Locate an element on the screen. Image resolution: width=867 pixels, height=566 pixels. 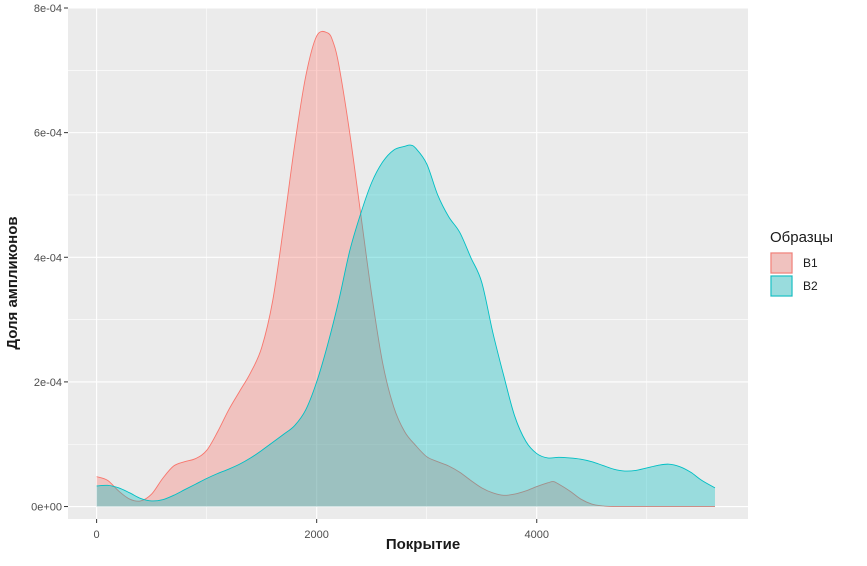
y-tick-label: 4e-04 is located at coordinates (48, 258).